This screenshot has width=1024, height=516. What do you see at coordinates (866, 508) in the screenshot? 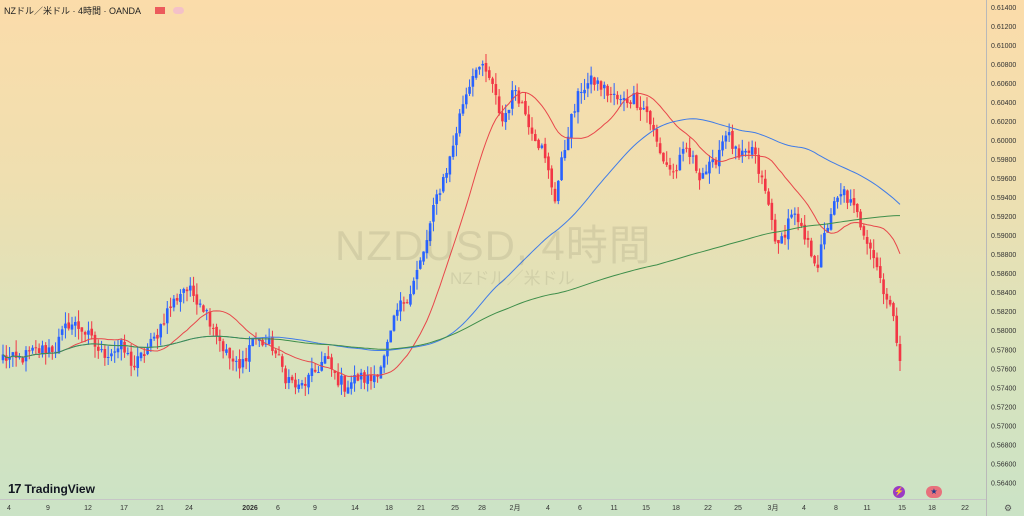
I see `time-tick-label: 11` at bounding box center [866, 508].